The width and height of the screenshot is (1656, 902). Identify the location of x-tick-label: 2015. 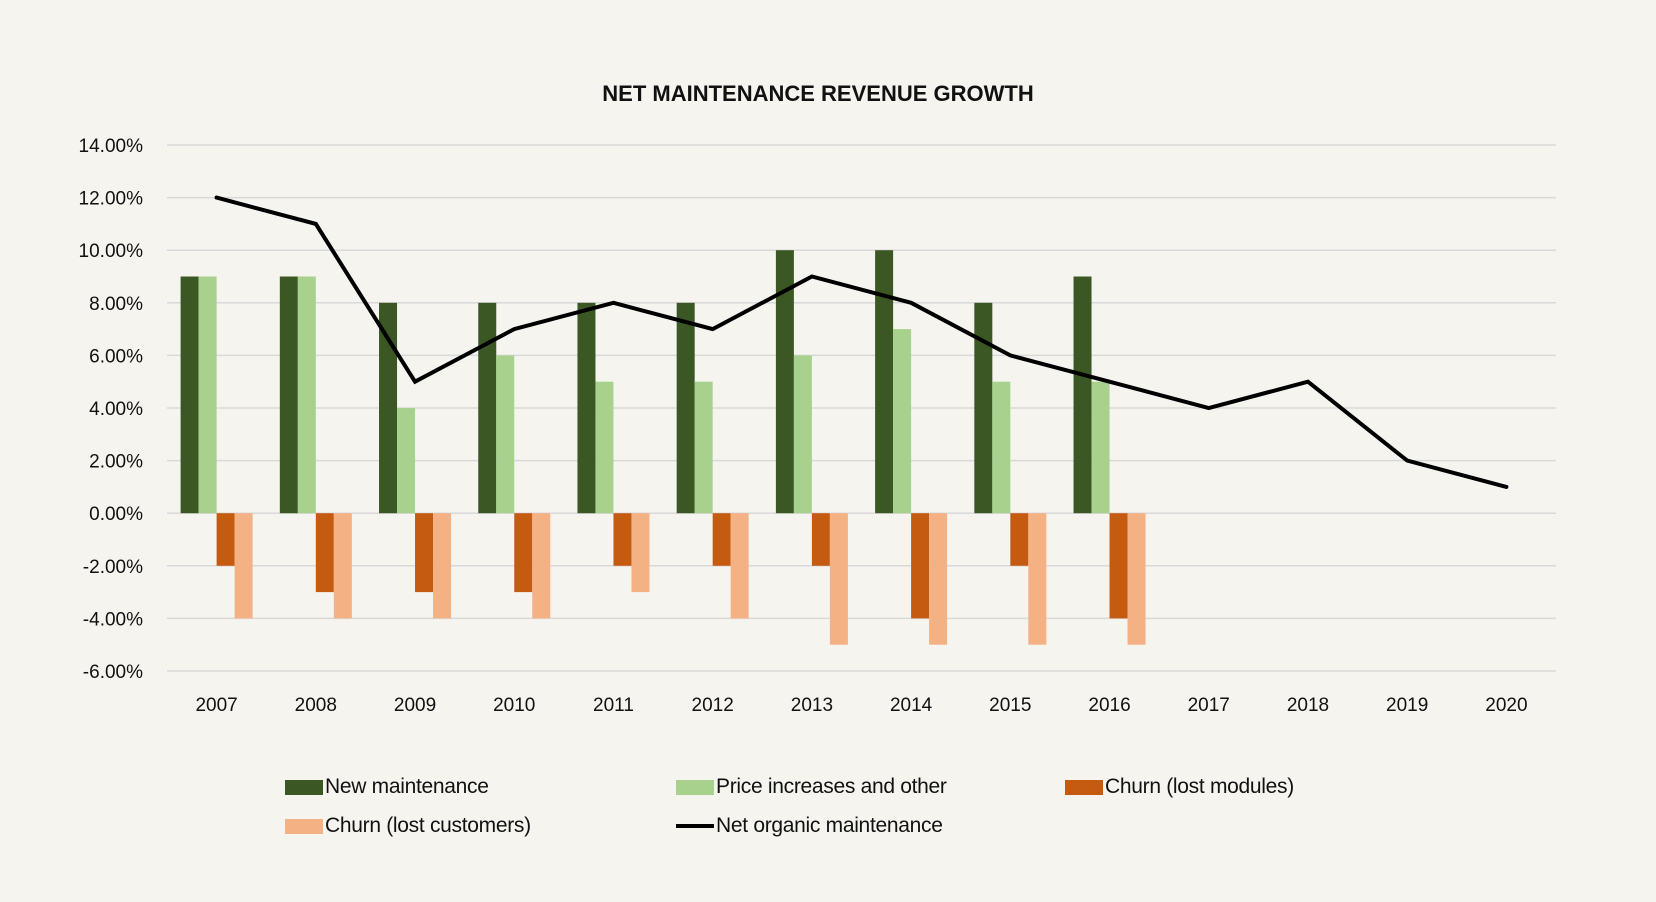
(1010, 705).